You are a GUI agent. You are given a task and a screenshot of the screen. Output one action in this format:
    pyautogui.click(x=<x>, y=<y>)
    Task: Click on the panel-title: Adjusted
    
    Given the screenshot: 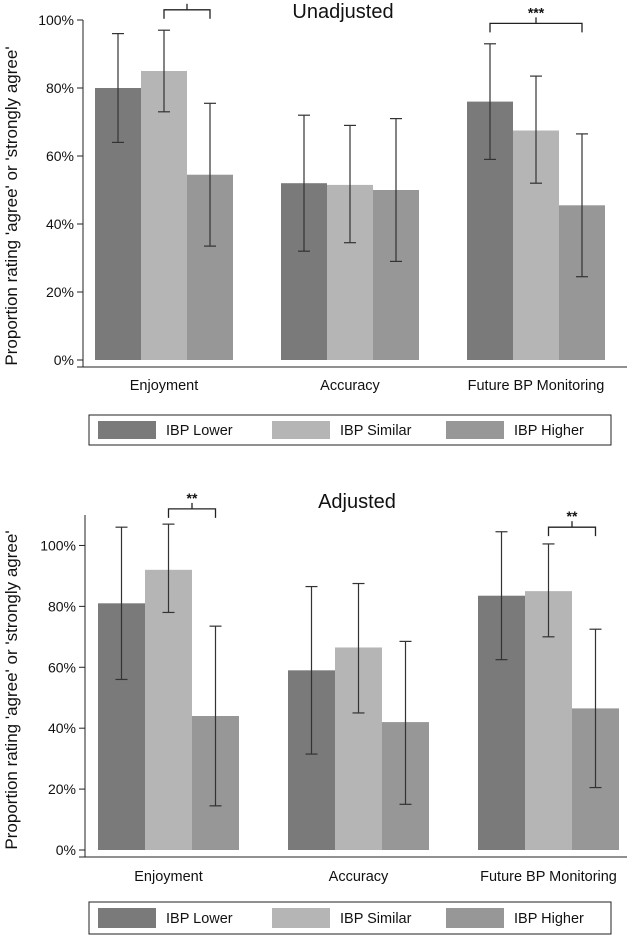 What is the action you would take?
    pyautogui.click(x=357, y=502)
    